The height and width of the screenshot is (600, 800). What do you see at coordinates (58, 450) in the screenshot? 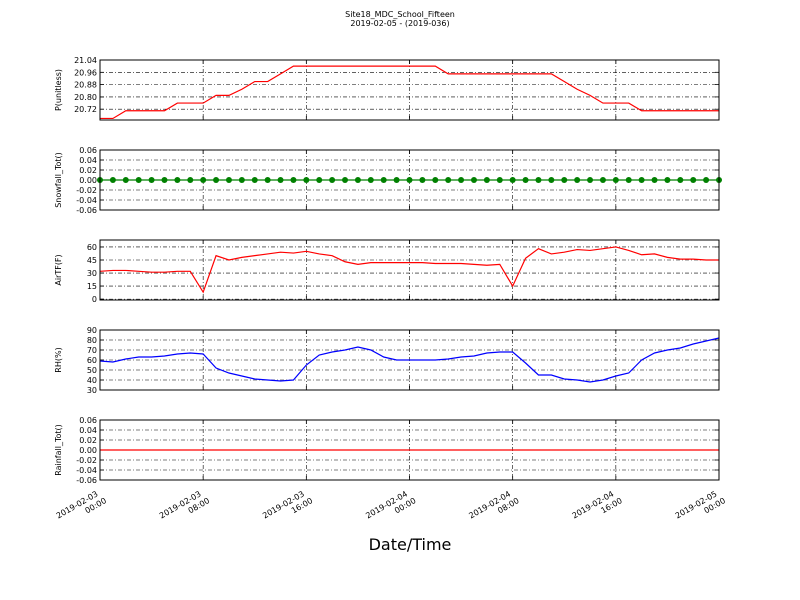
I see `y-axis-label: Rainfall_Tot()` at bounding box center [58, 450].